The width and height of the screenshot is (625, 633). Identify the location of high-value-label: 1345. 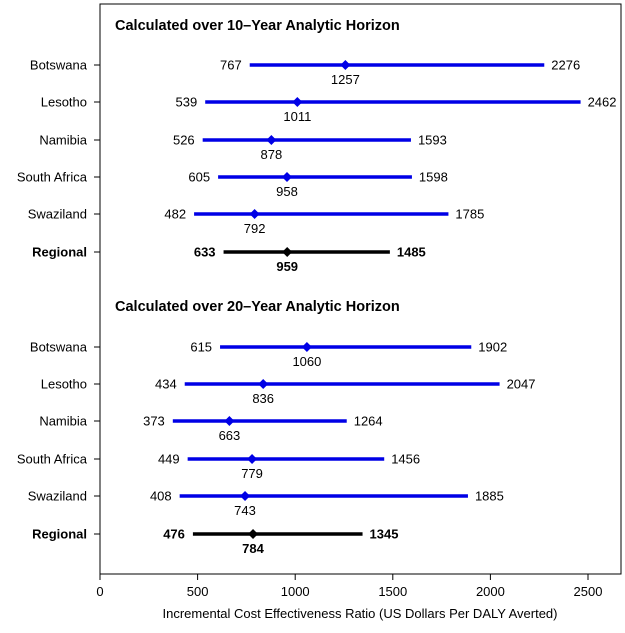
(384, 534).